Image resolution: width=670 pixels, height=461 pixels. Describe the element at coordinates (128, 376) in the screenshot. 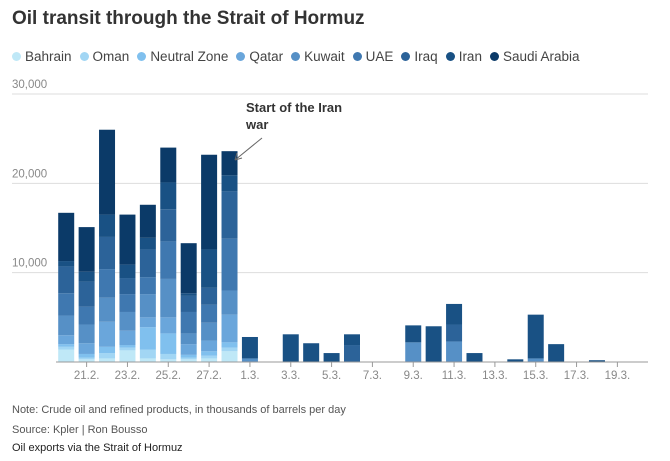

I see `x-tick-label: 23.2.` at that location.